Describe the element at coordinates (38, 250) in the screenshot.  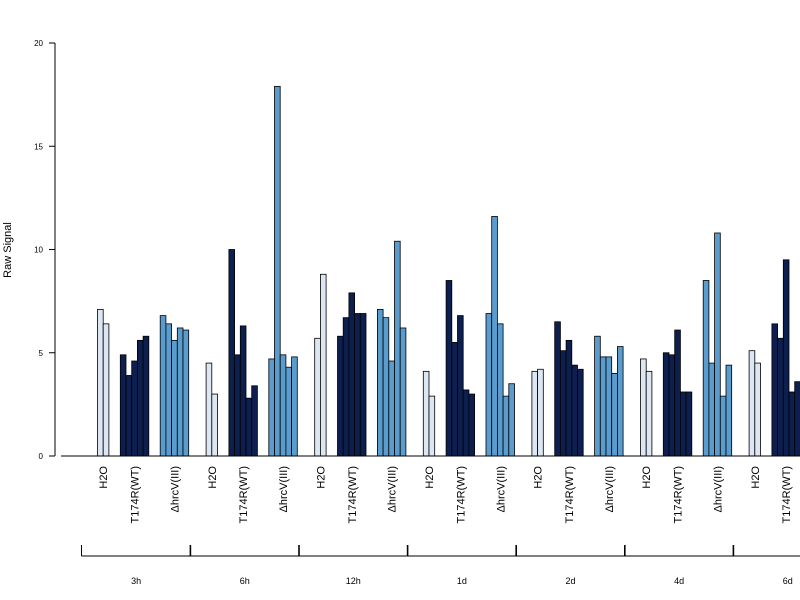
I see `y-tick-label: 10` at that location.